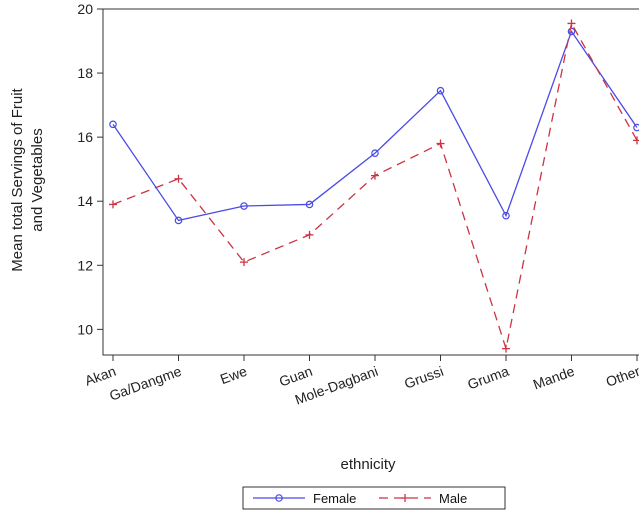  I want to click on x-tick-label: Ga/Dangme, so click(145, 383).